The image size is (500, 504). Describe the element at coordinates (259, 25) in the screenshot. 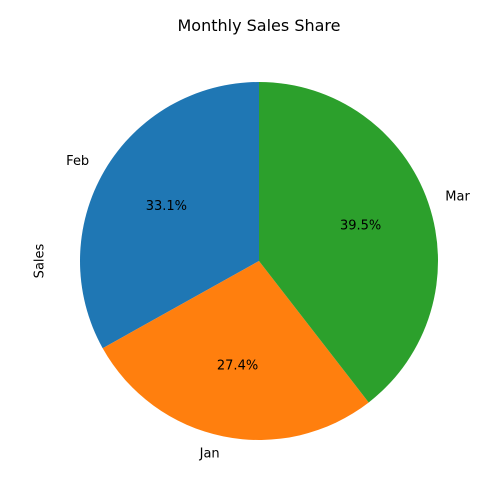

I see `chart-title: Monthly Sales Share` at that location.